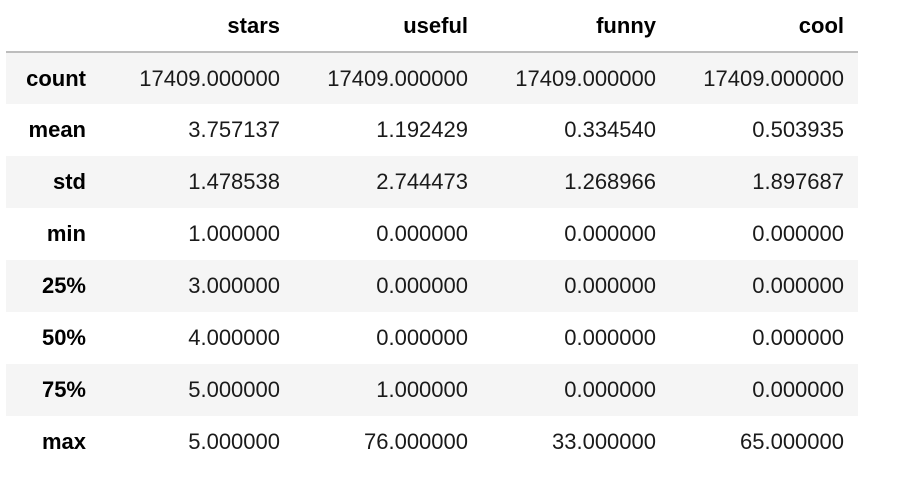 The height and width of the screenshot is (482, 898). I want to click on column-header-stars: stars, so click(200, 26).